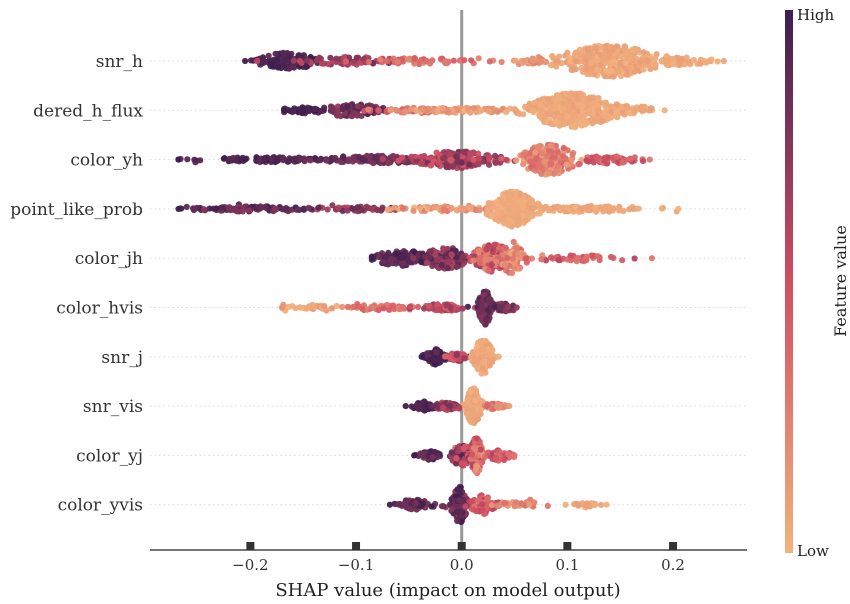 This screenshot has width=850, height=604. Describe the element at coordinates (399, 308) in the screenshot. I see `feature-points-color-hvis` at that location.